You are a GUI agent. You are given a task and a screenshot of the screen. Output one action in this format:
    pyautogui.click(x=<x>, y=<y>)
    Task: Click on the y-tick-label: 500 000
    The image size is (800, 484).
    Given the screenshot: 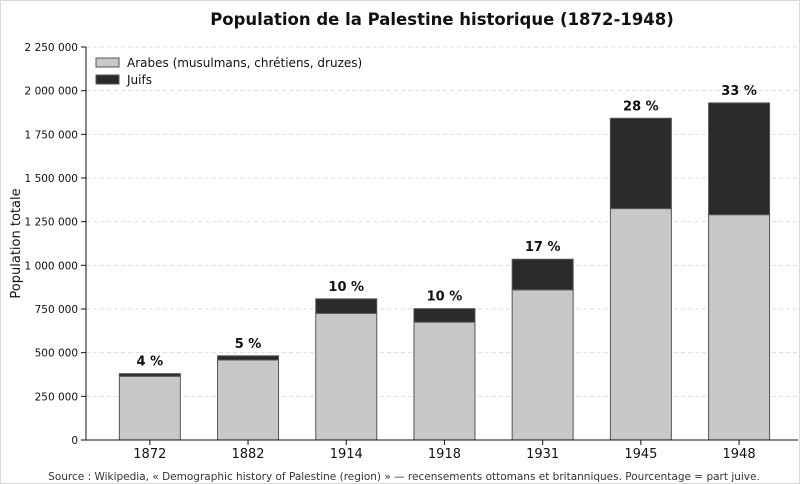 What is the action you would take?
    pyautogui.click(x=56, y=354)
    